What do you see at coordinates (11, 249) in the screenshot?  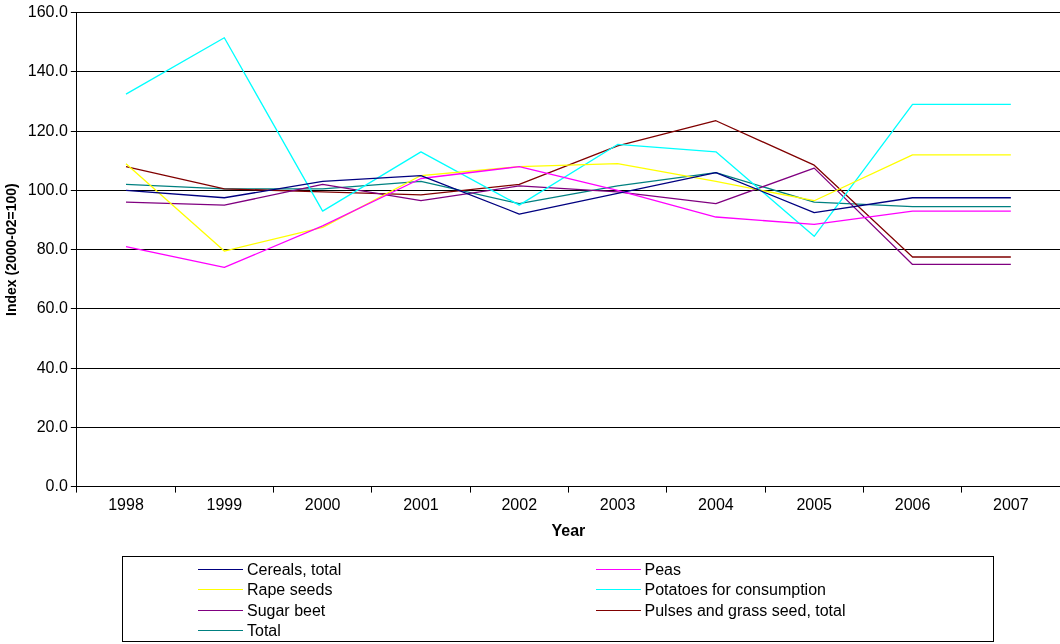 I see `y-axis-title: Index (2000-02=100)` at bounding box center [11, 249].